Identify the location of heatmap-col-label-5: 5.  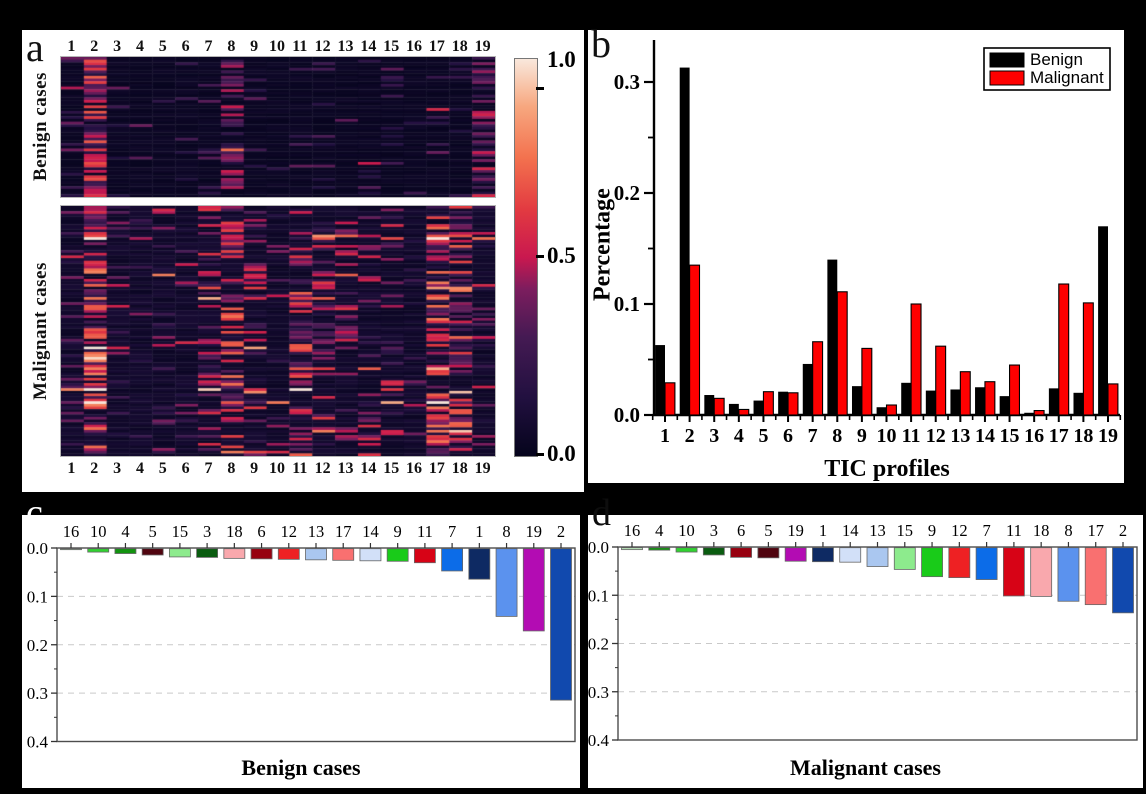
(162, 46).